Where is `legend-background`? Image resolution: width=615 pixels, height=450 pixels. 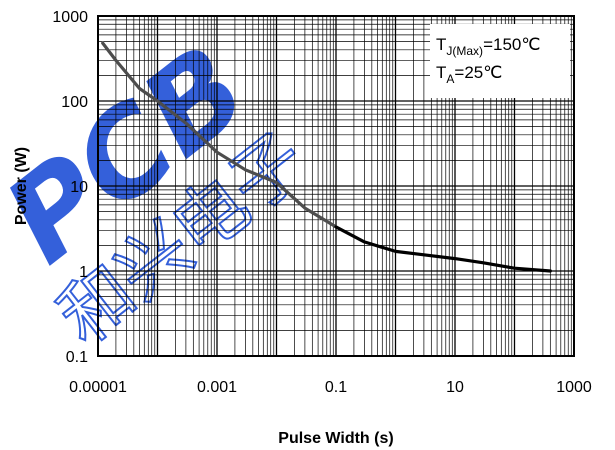
legend-background is located at coordinates (500, 61).